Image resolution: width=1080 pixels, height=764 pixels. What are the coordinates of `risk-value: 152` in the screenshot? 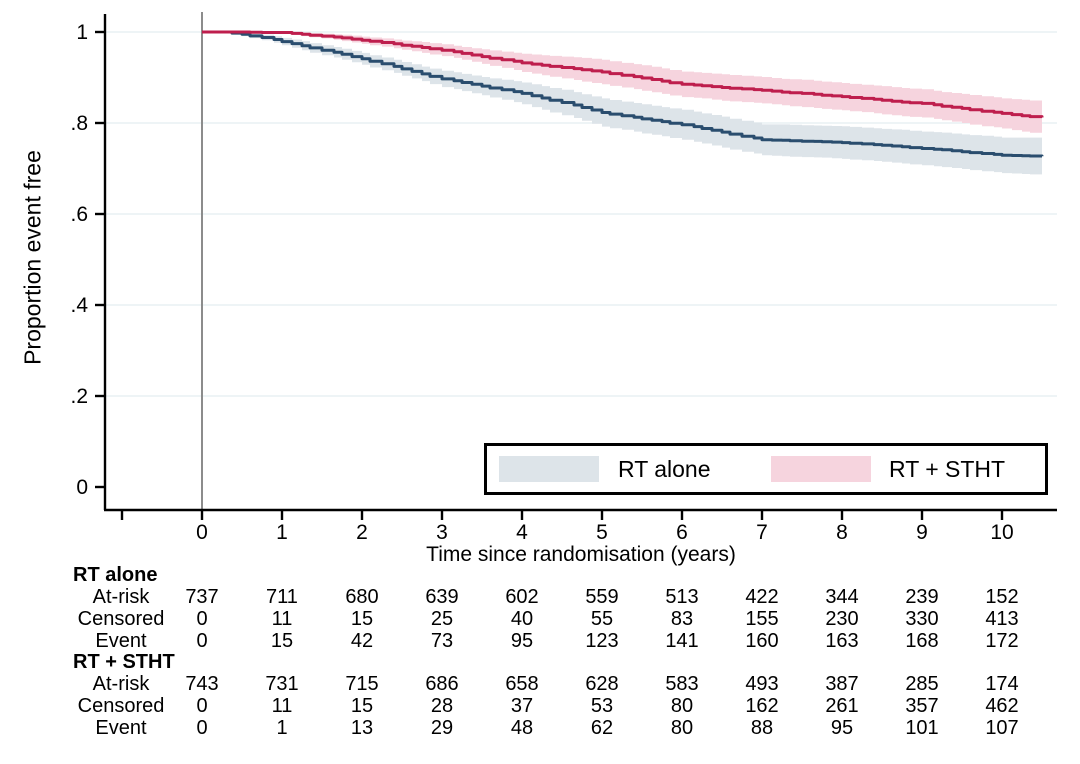 It's located at (1002, 597).